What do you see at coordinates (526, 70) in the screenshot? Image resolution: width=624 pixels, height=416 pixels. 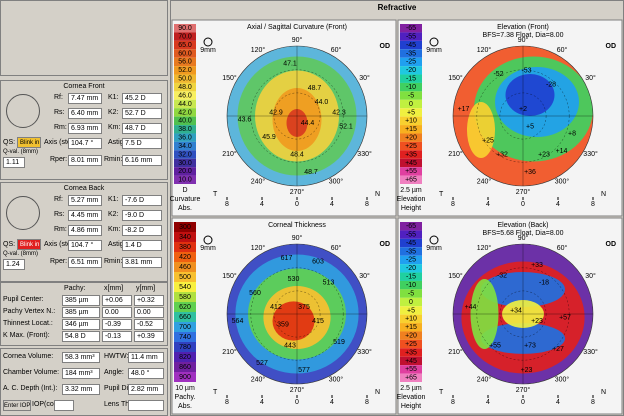 I see `map-value: -53` at bounding box center [526, 70].